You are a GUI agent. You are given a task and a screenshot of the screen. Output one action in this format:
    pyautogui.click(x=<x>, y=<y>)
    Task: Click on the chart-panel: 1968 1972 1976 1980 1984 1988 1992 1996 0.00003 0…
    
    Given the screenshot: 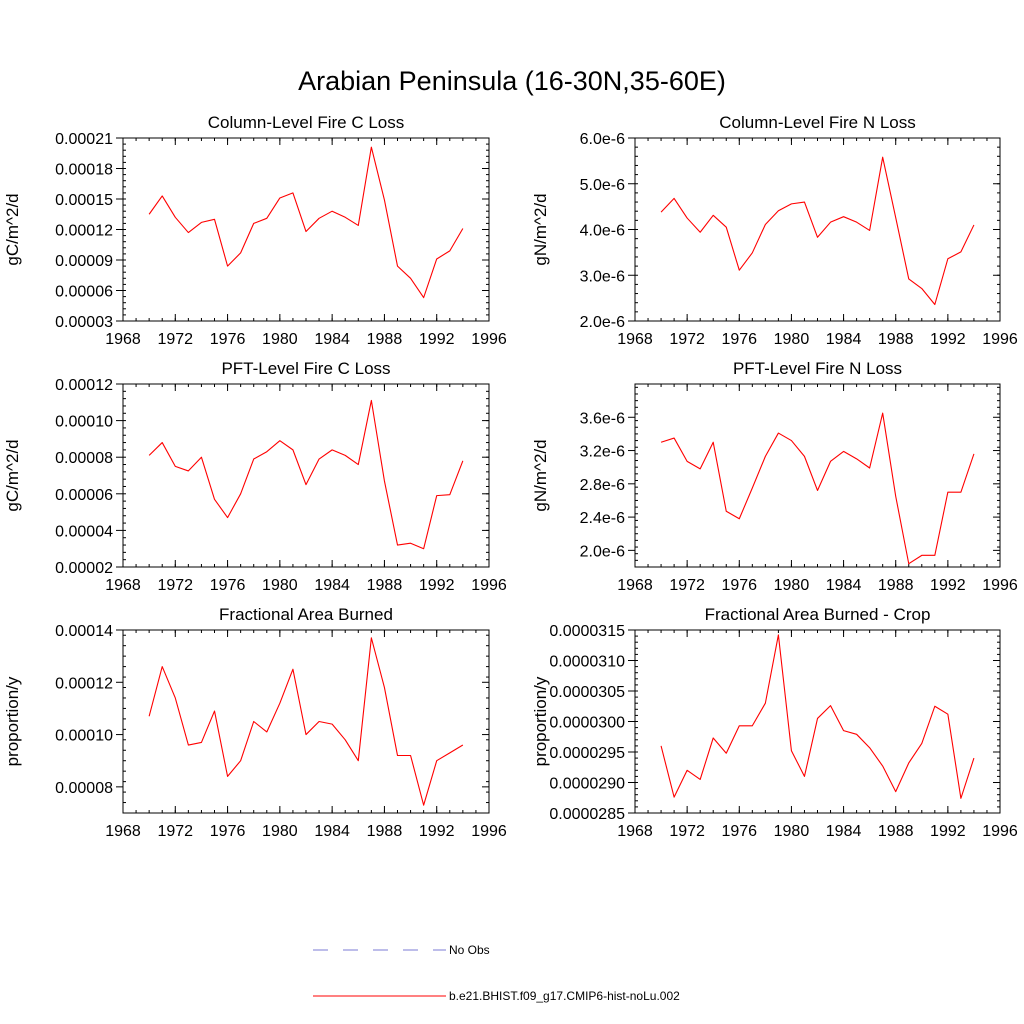 What is the action you would take?
    pyautogui.click(x=255, y=230)
    